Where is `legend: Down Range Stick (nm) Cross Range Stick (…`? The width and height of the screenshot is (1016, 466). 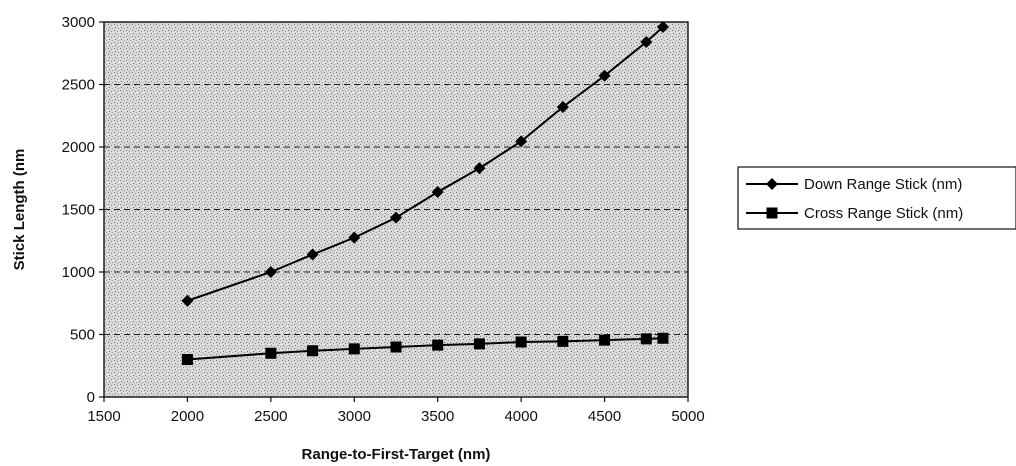 legend: Down Range Stick (nm) Cross Range Stick (… is located at coordinates (876, 198).